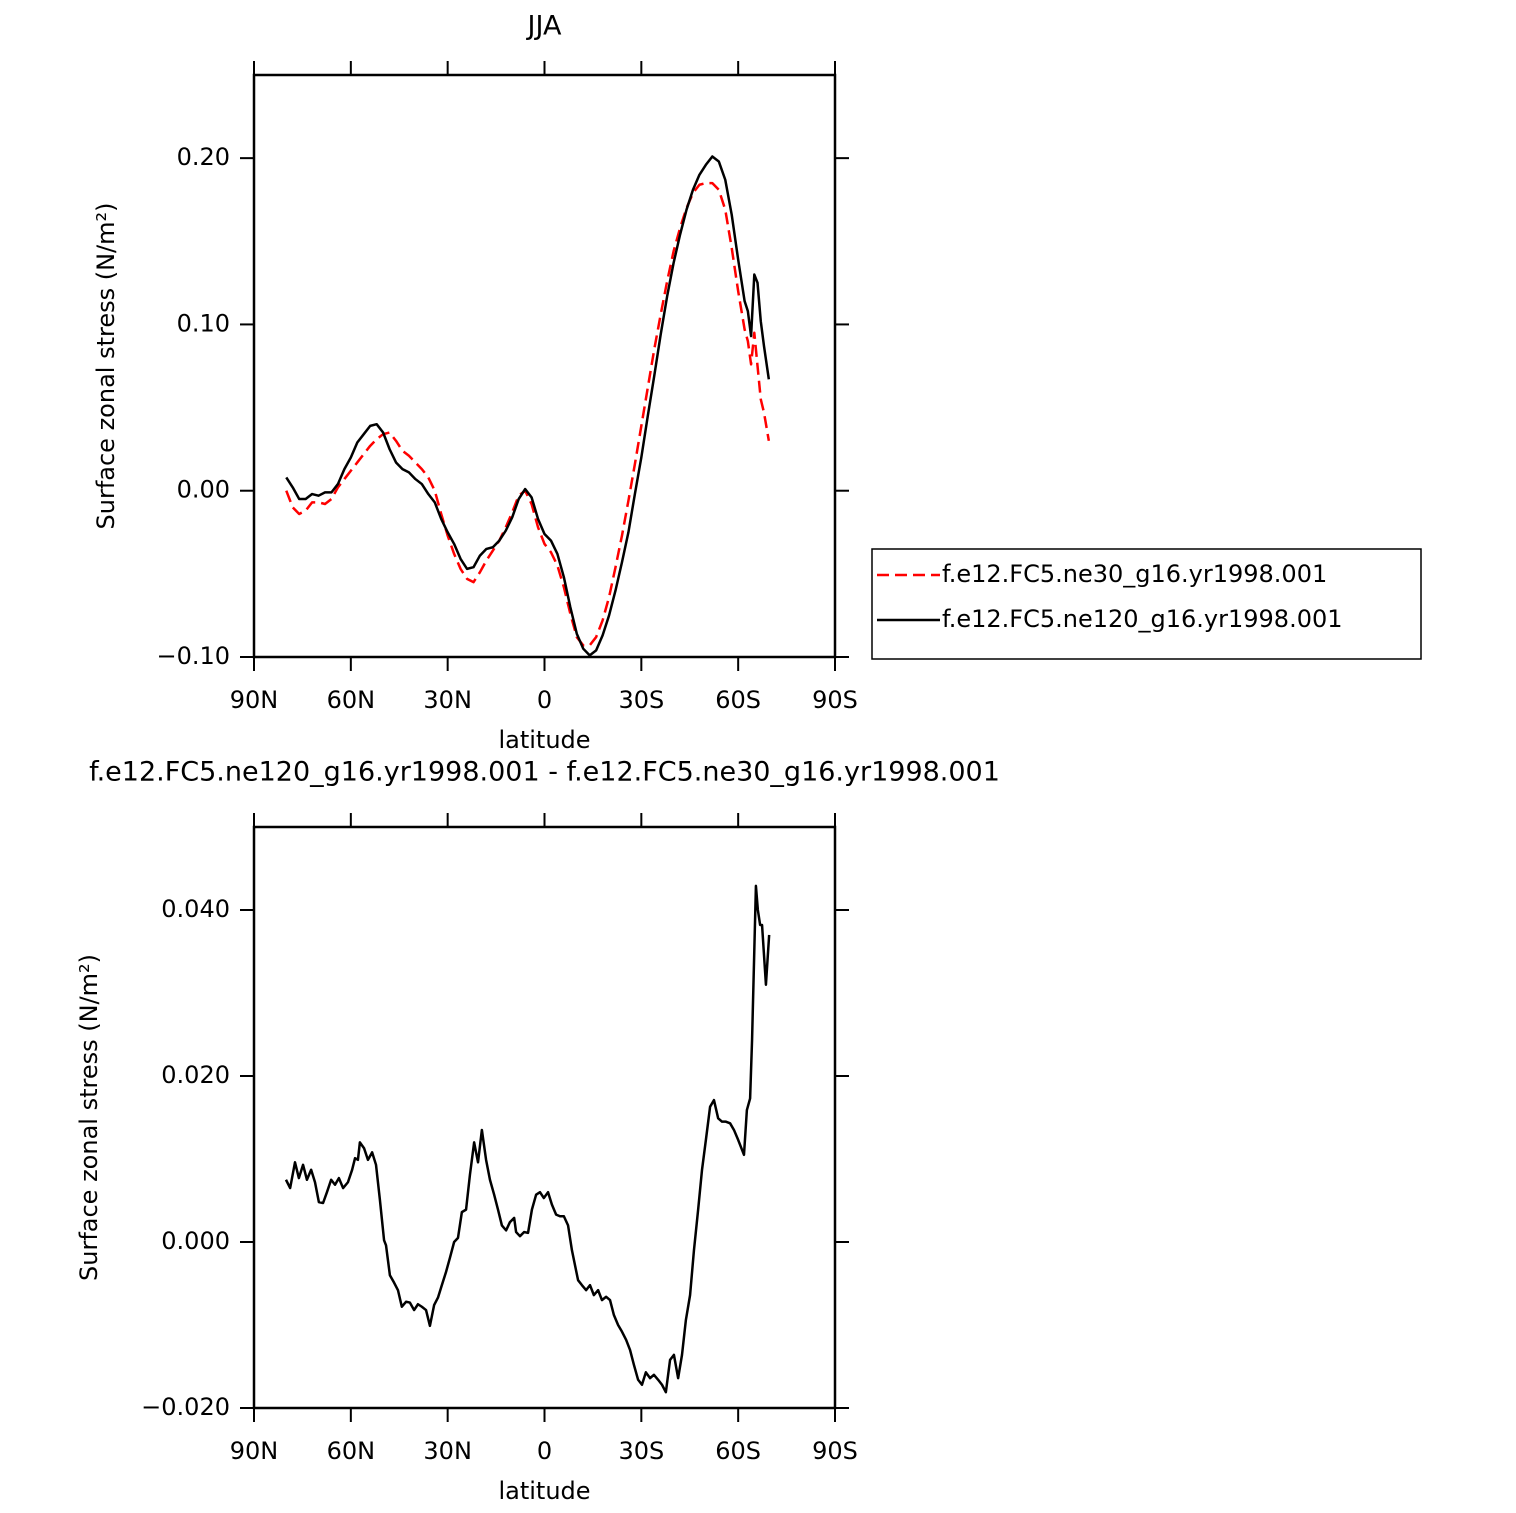 Image resolution: width=1516 pixels, height=1513 pixels. What do you see at coordinates (1146, 604) in the screenshot?
I see `legend-box` at bounding box center [1146, 604].